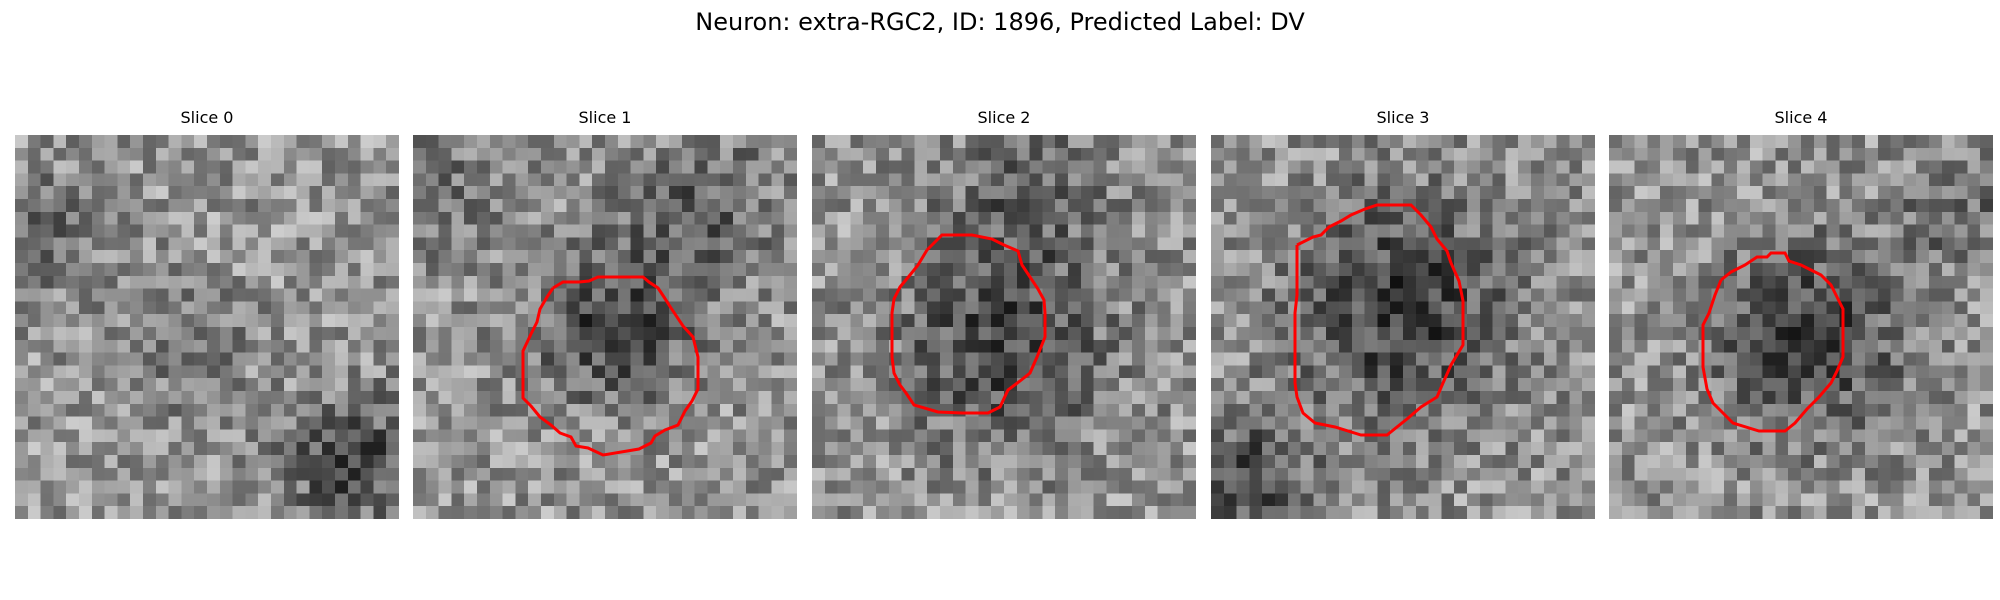  I want to click on slice-panel-0: Slice 0, so click(207, 313).